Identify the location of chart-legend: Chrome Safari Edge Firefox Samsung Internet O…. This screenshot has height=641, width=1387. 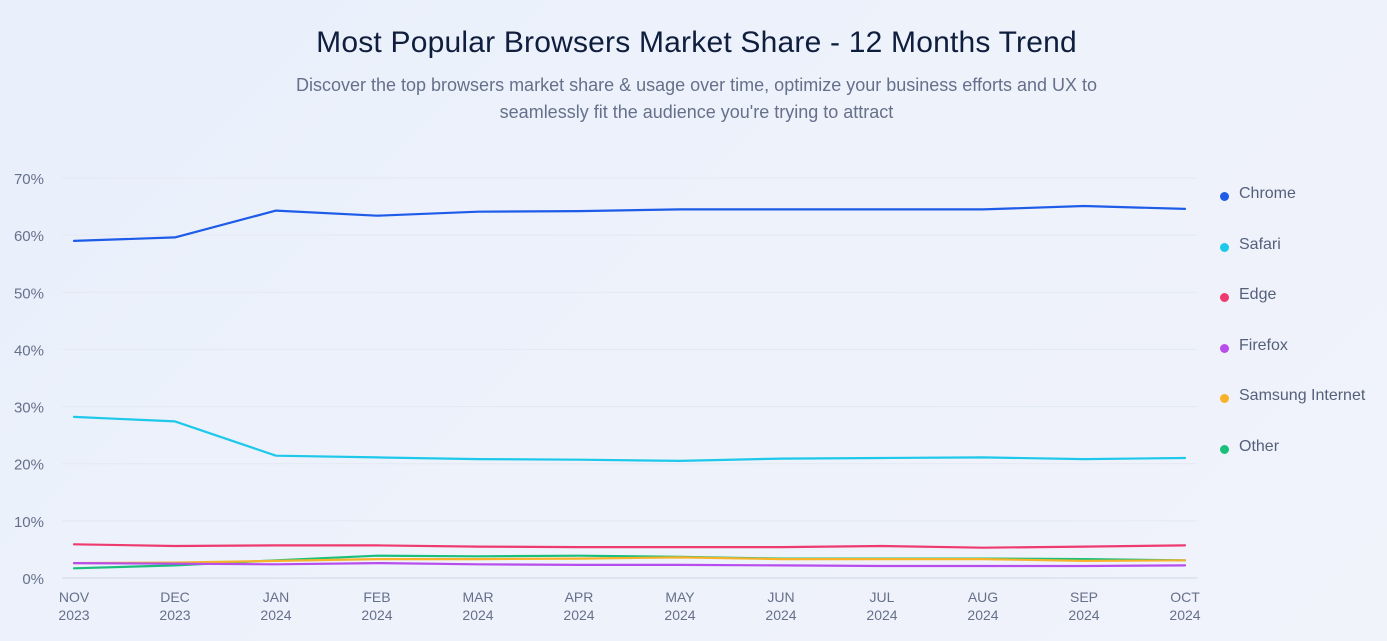
(1292, 336).